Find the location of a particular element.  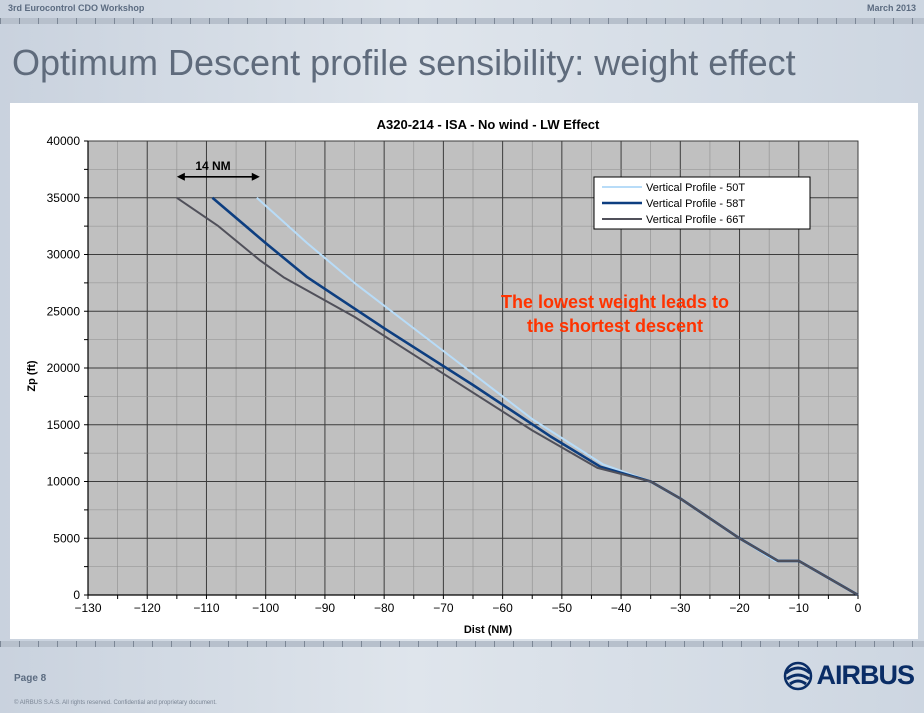

bottom-divider is located at coordinates (462, 644).